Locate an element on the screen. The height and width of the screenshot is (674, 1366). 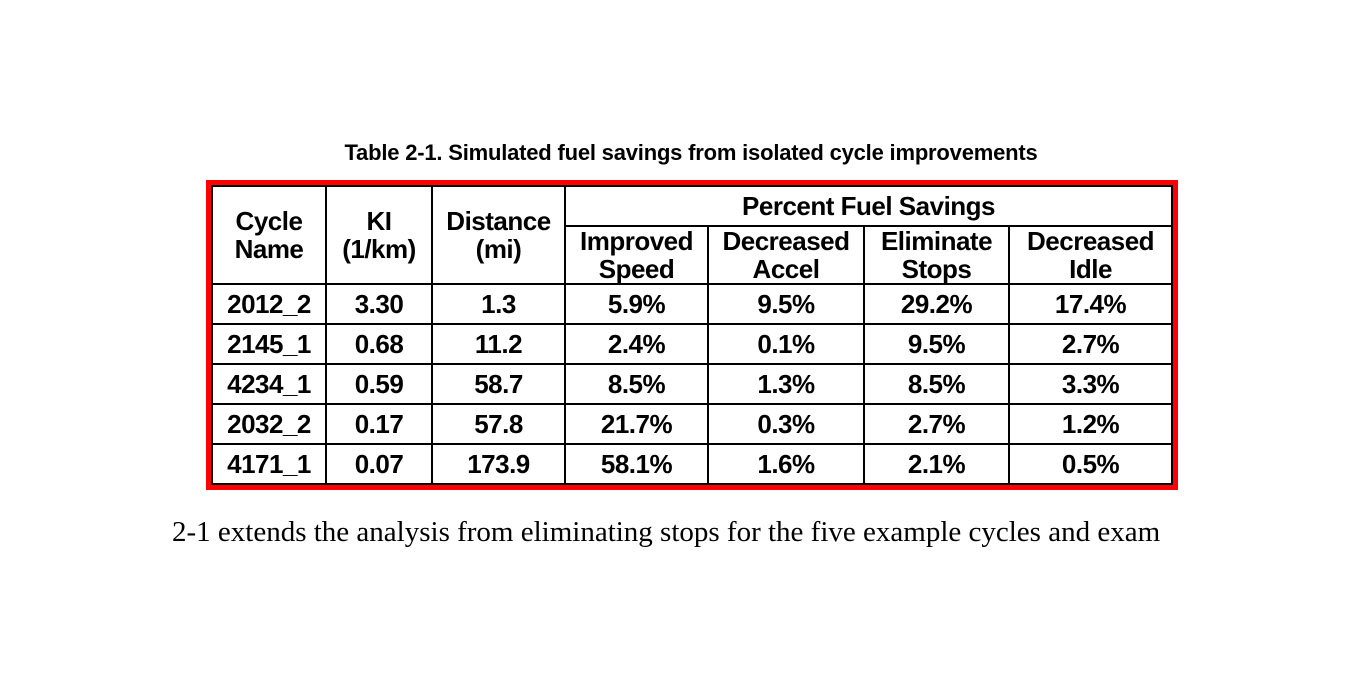
cell-decreased-idle: 2.7% is located at coordinates (1090, 344).